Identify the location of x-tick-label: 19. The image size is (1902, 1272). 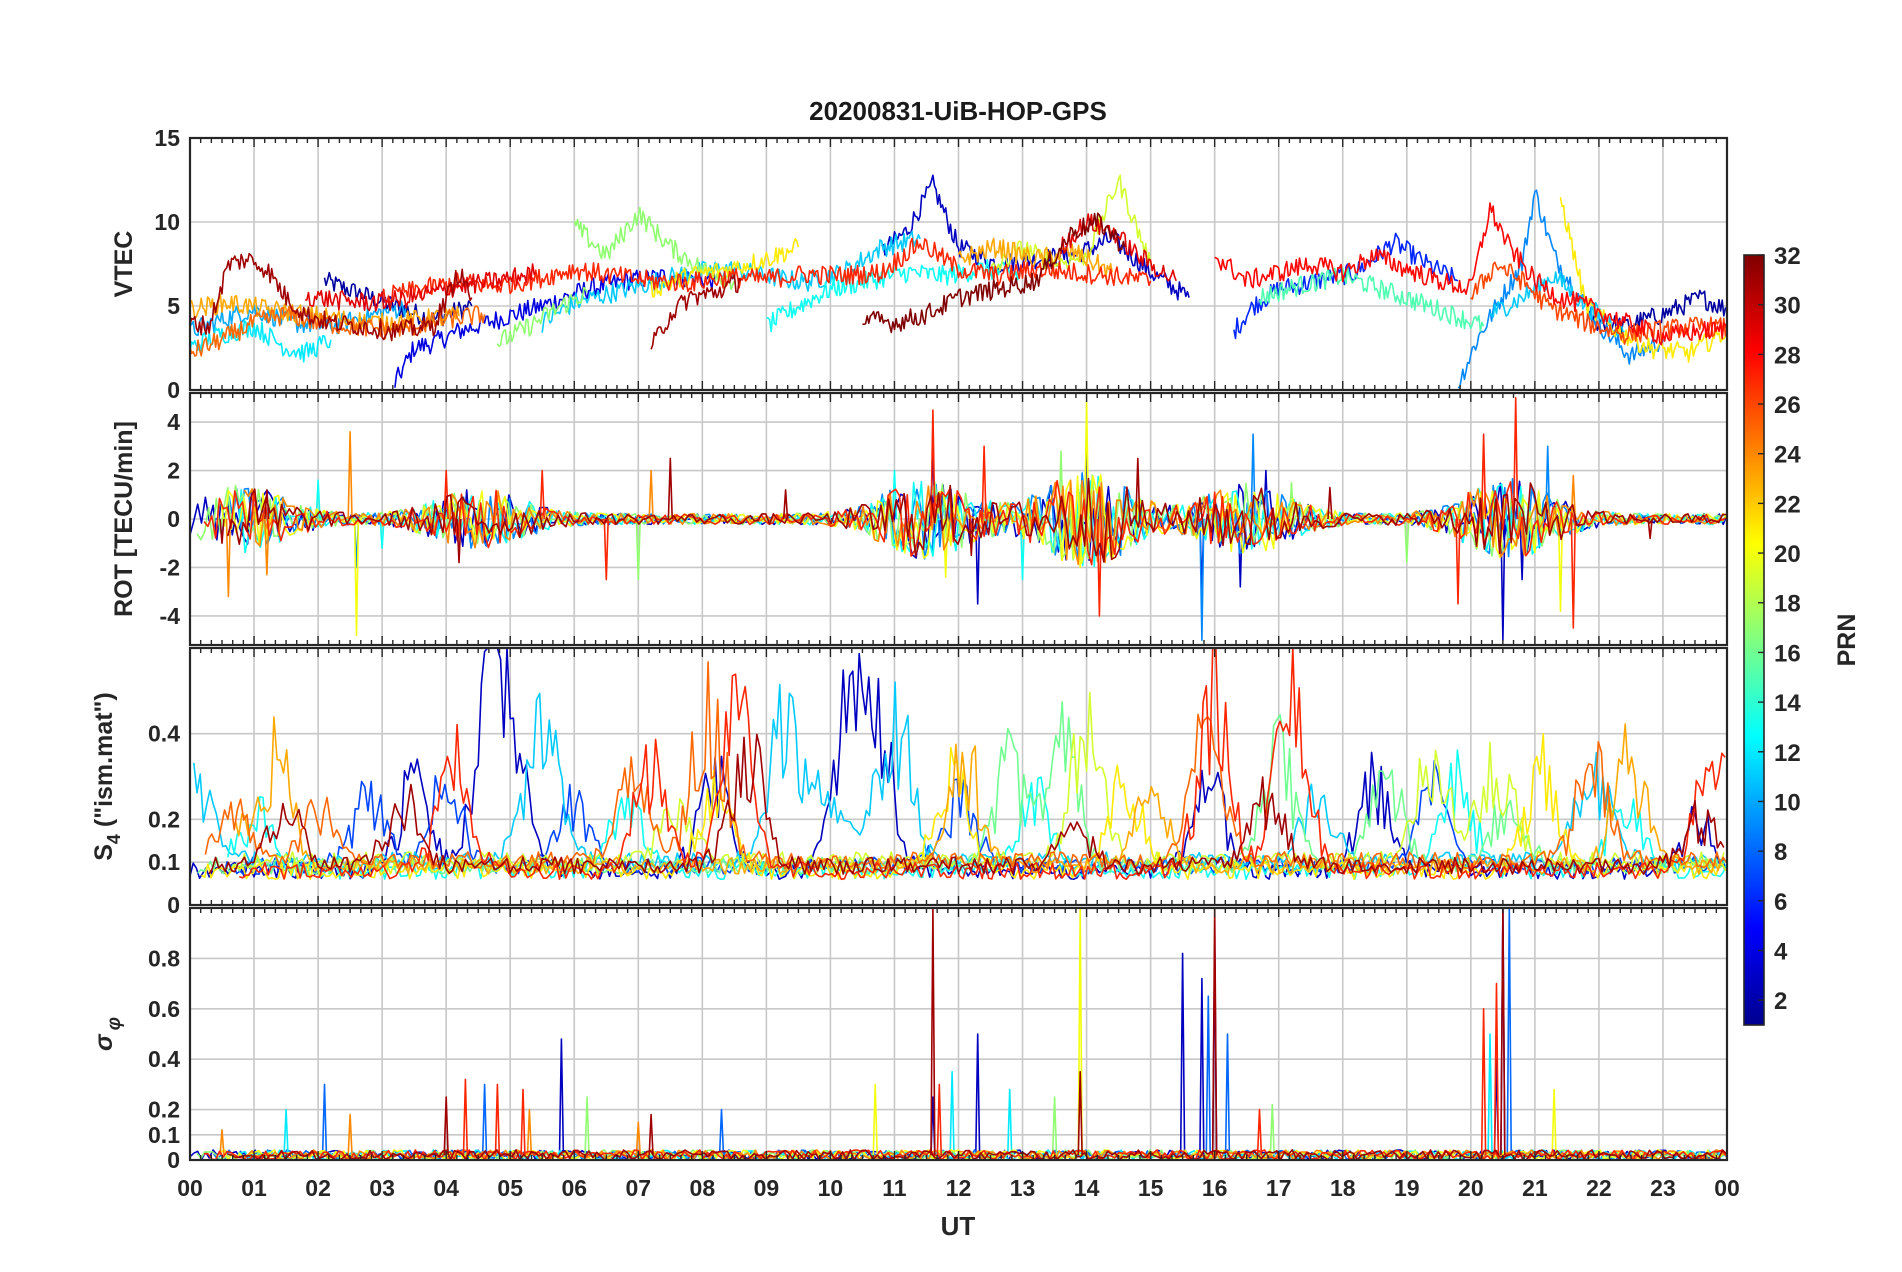
(1407, 1188).